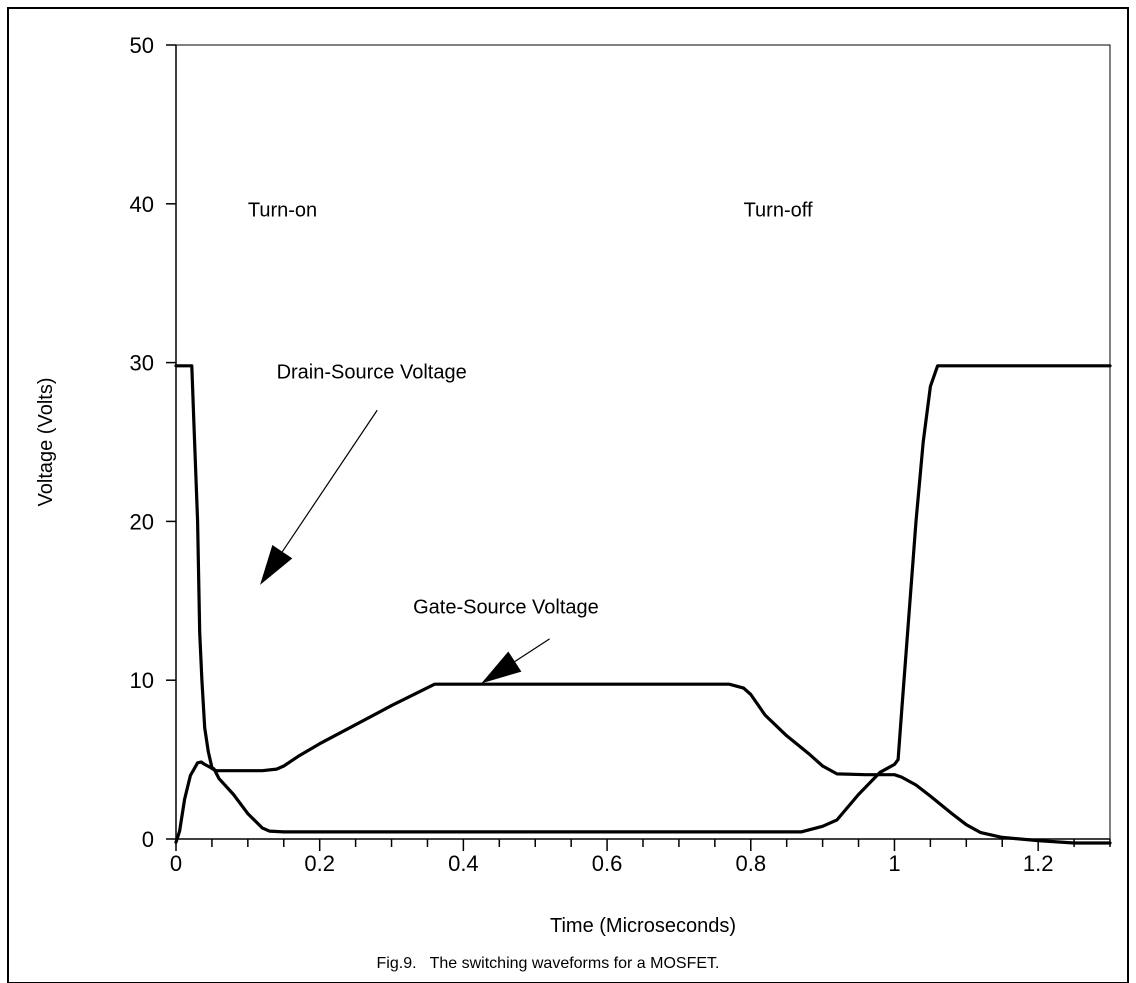 Image resolution: width=1136 pixels, height=983 pixels. What do you see at coordinates (329, 481) in the screenshot?
I see `arrow-shaft-drain-source-voltage` at bounding box center [329, 481].